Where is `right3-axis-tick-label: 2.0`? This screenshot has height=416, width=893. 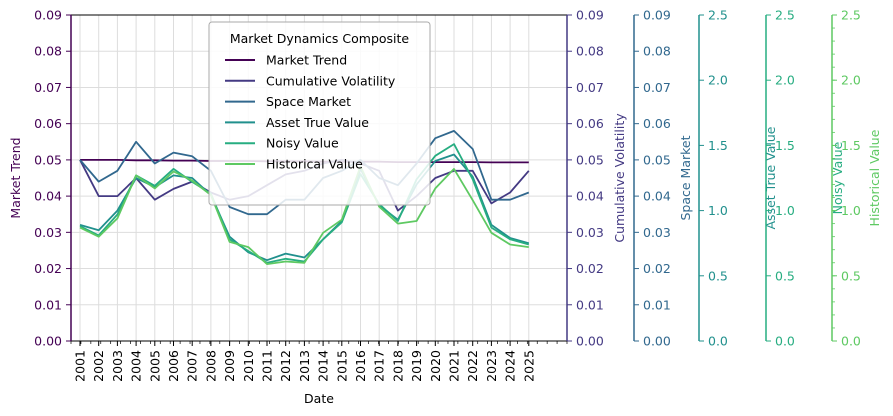 right3-axis-tick-label: 2.0 is located at coordinates (718, 80).